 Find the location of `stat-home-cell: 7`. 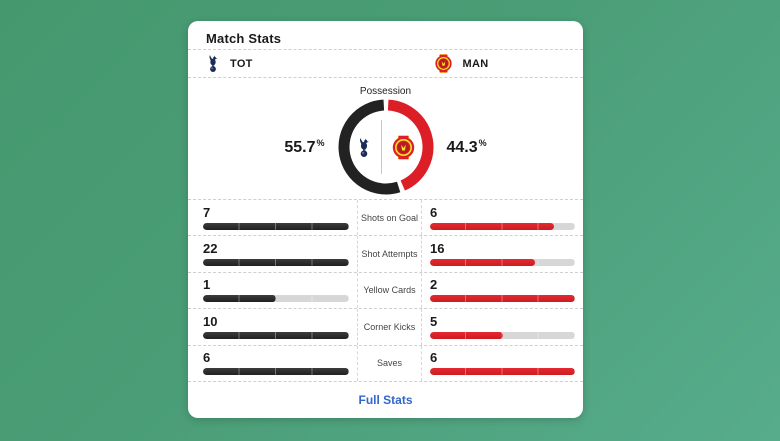

stat-home-cell: 7 is located at coordinates (272, 217).